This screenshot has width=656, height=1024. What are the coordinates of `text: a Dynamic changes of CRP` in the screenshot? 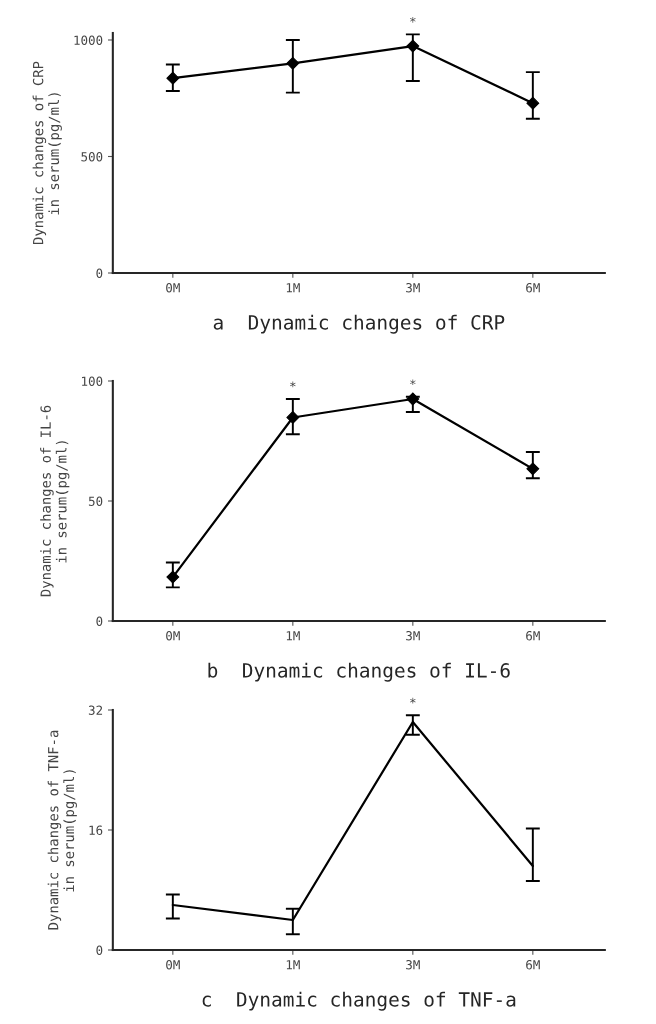 It's located at (359, 324).